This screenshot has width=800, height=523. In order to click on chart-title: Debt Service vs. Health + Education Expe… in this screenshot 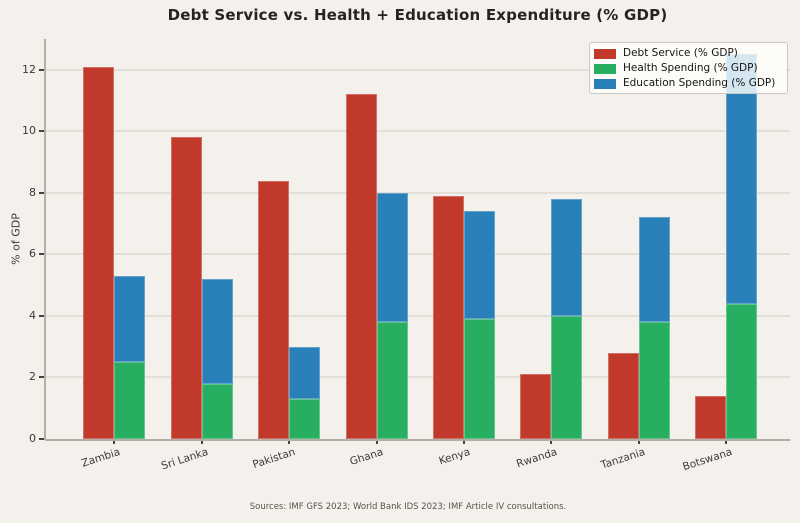, I will do `click(417, 15)`.